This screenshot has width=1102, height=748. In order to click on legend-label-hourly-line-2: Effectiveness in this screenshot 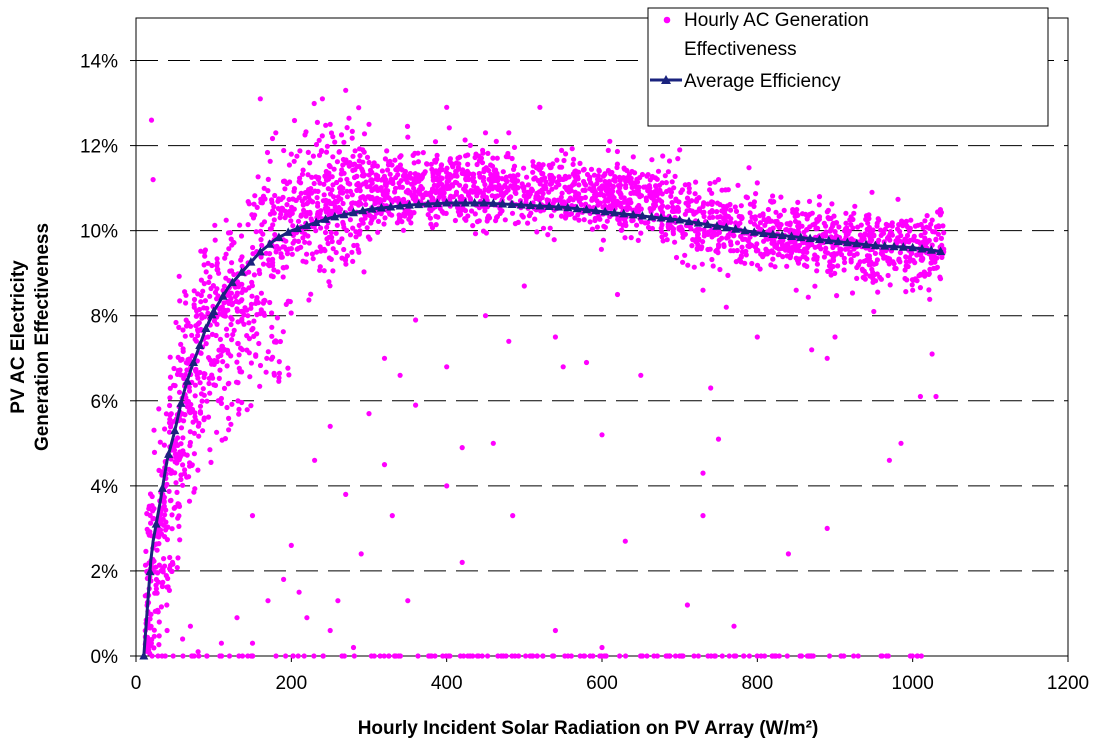, I will do `click(740, 49)`.